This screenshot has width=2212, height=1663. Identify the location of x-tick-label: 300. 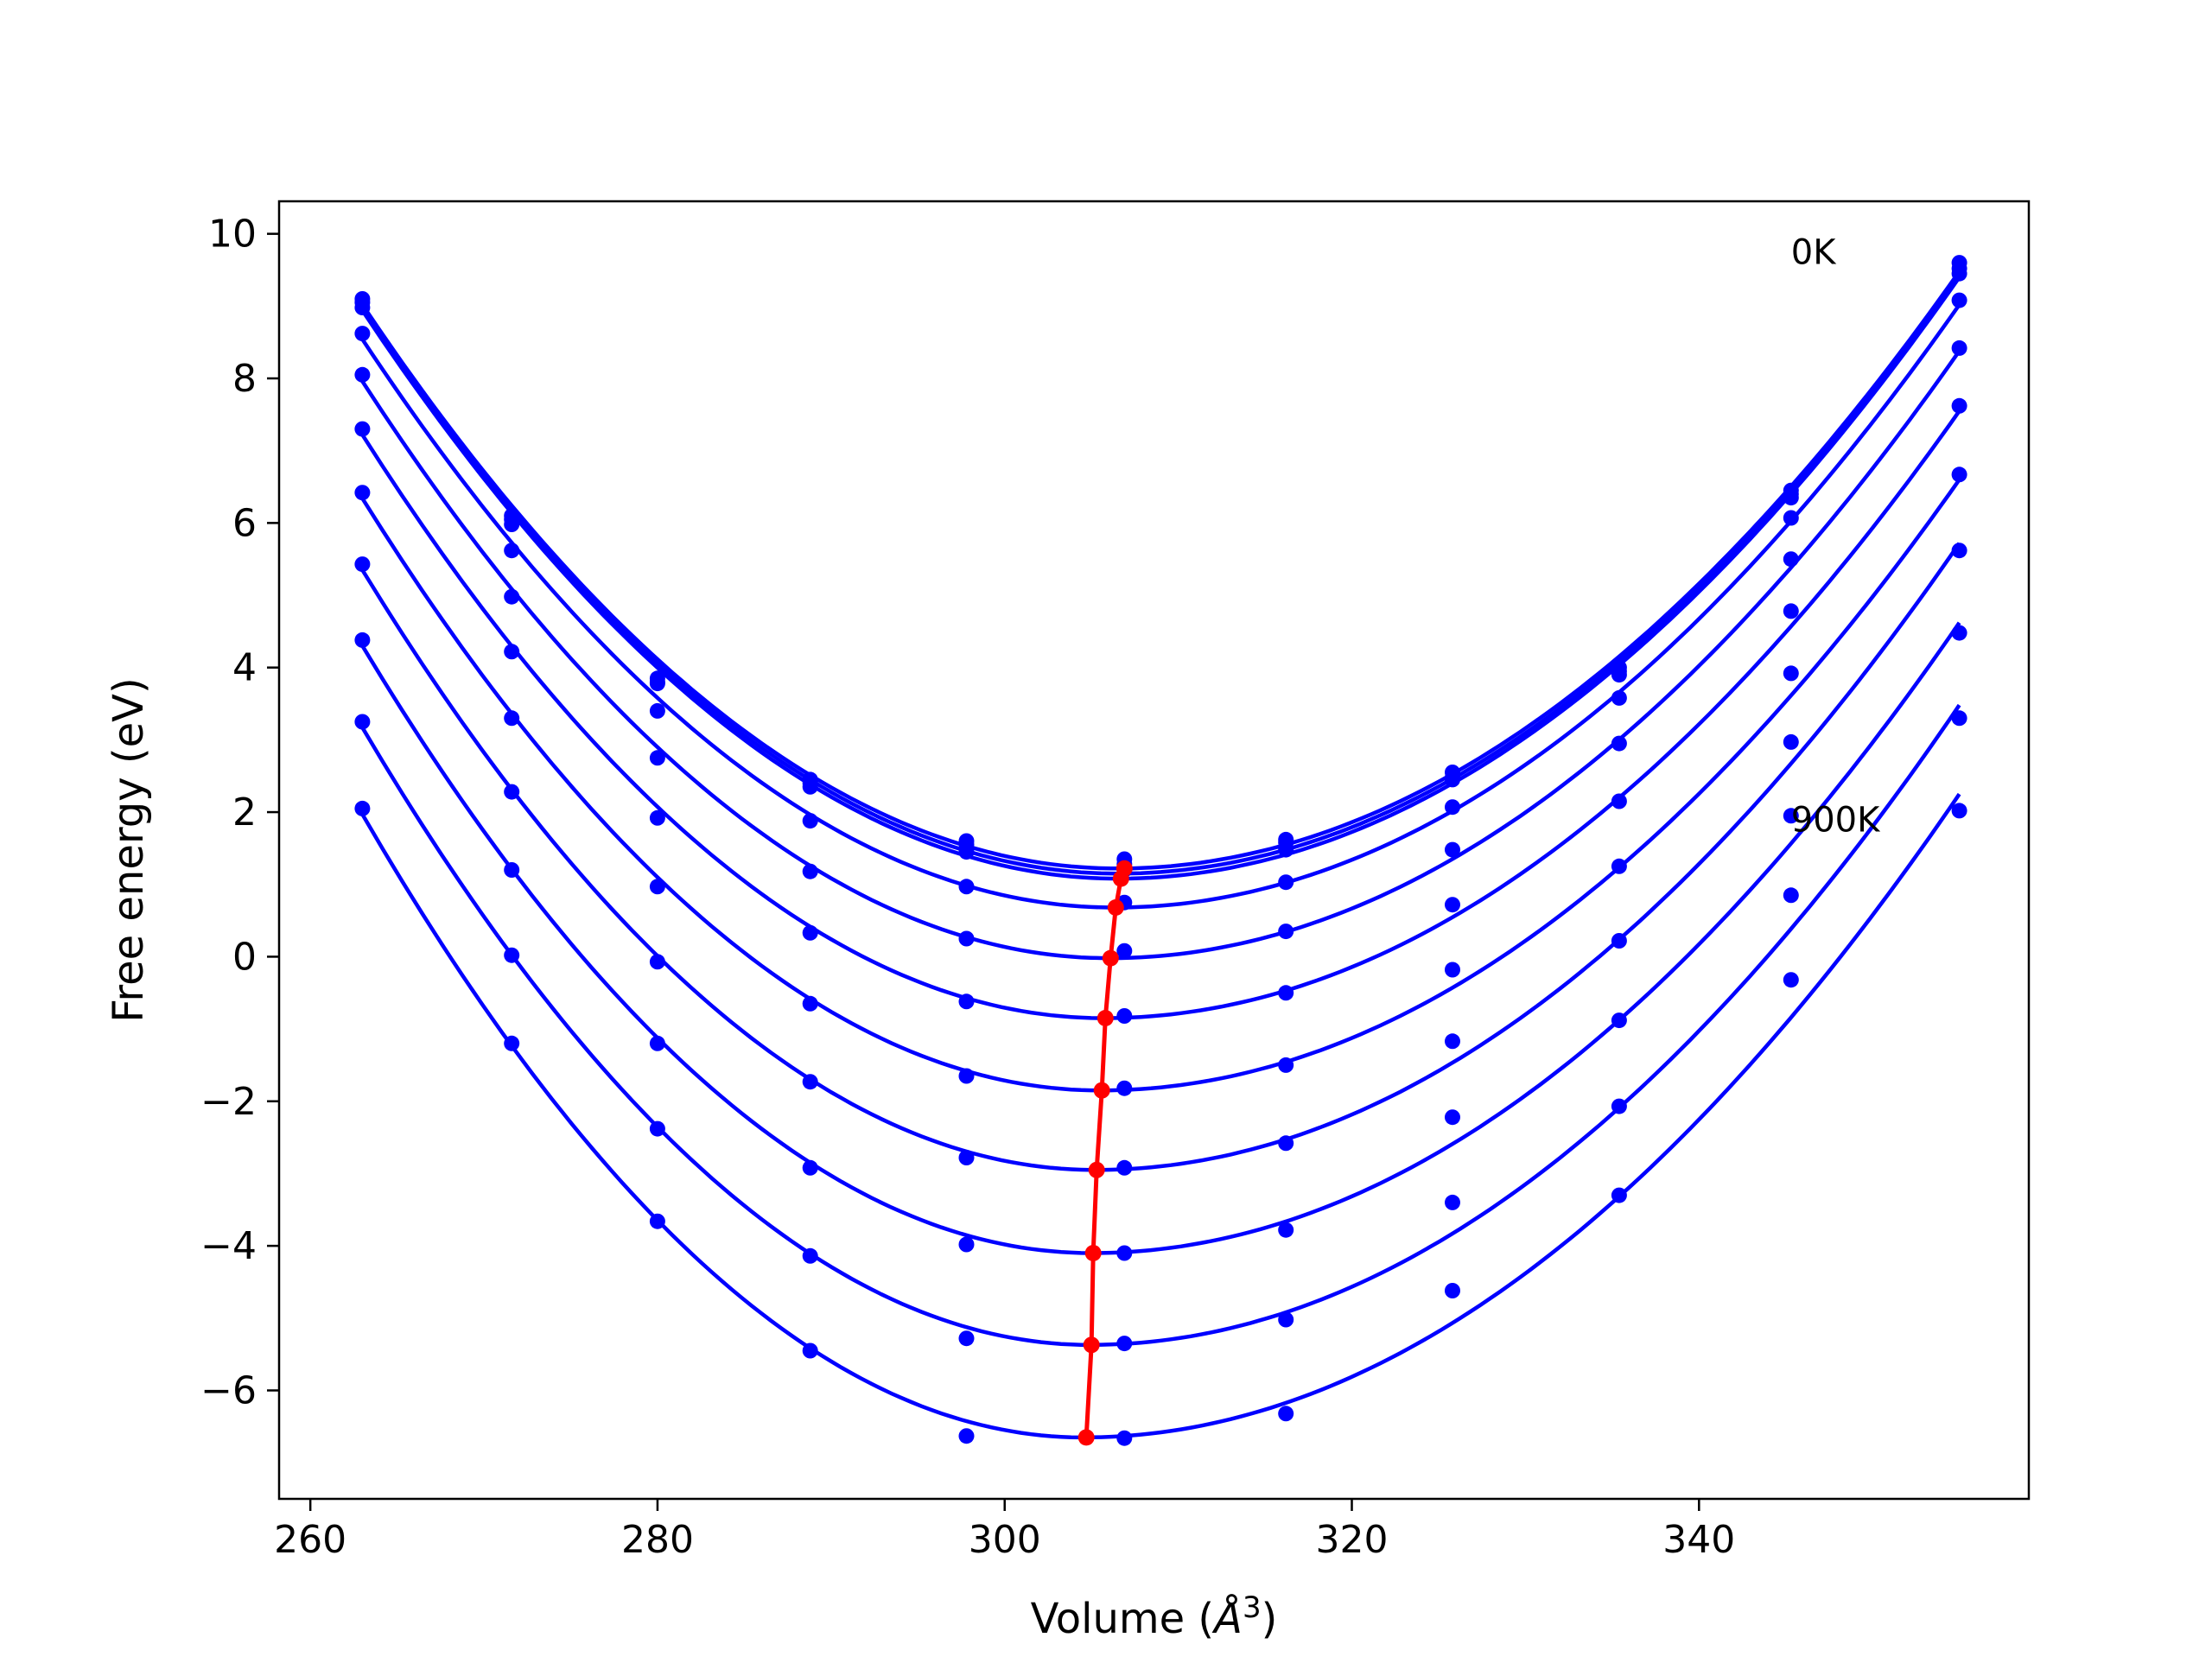
(1005, 1540).